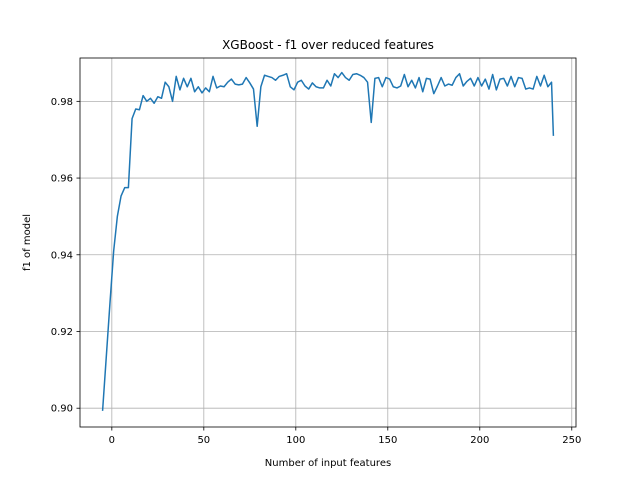 This screenshot has width=640, height=480. I want to click on y-tick-label: 0.98, so click(62, 102).